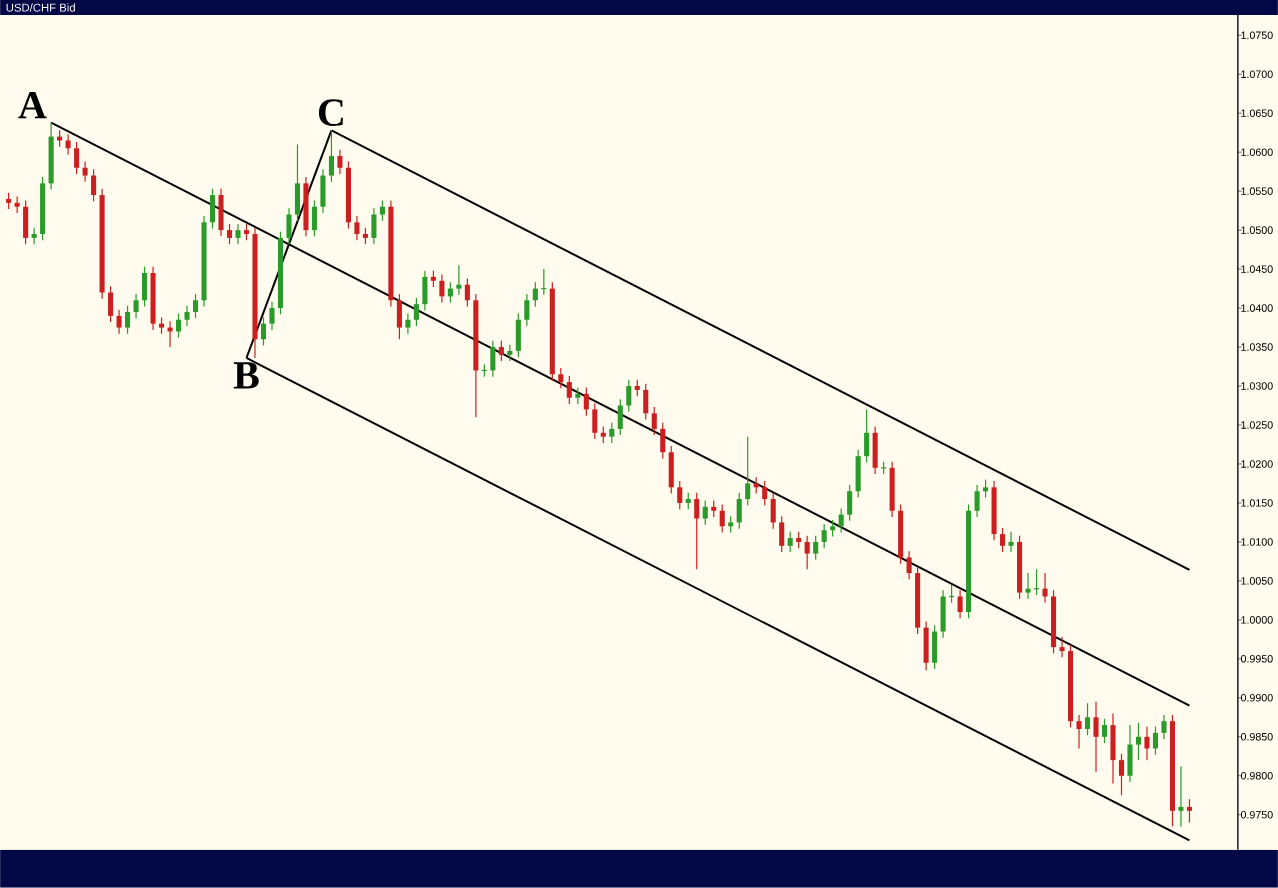  What do you see at coordinates (1257, 581) in the screenshot?
I see `y-tick-label: 1.0050` at bounding box center [1257, 581].